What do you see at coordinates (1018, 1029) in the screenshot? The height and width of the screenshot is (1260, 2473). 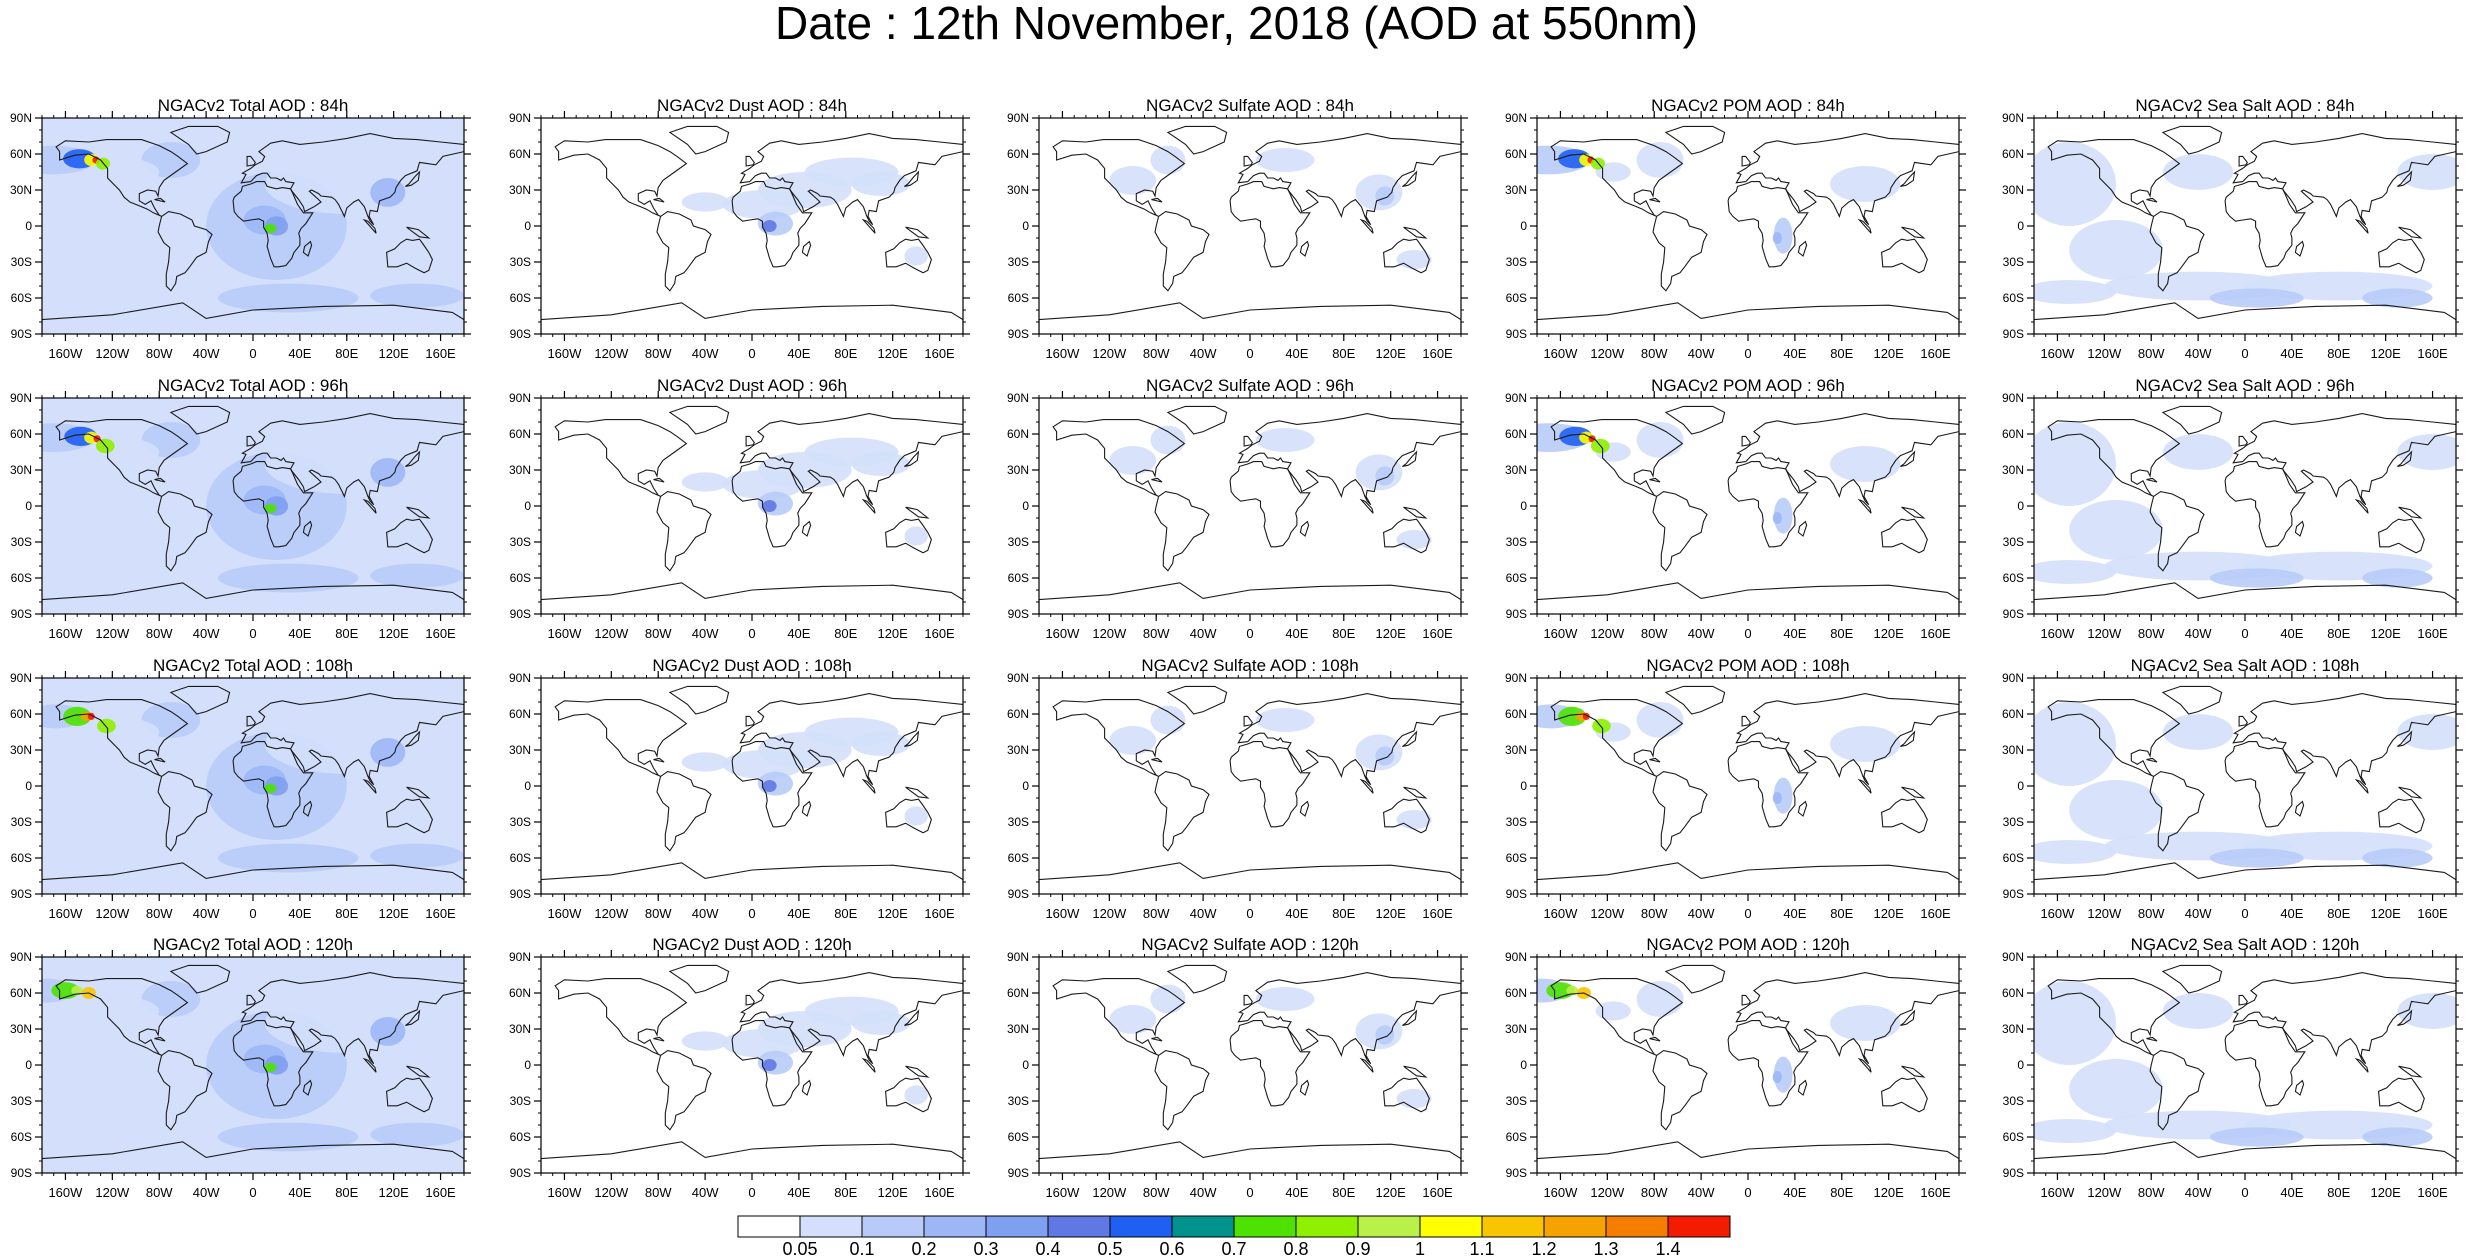 I see `lat-tick-label: 30N` at bounding box center [1018, 1029].